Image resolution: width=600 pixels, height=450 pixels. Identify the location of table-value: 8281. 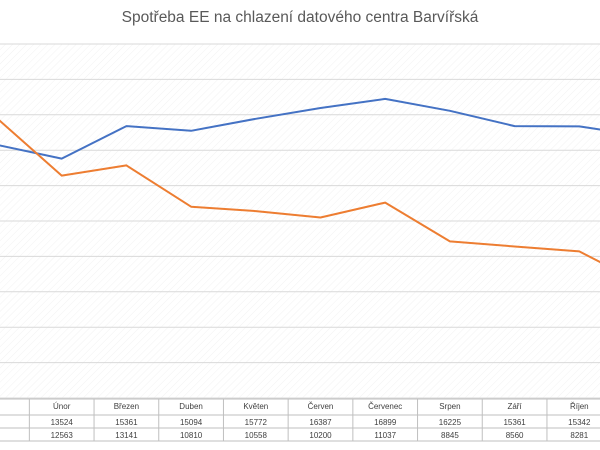
(579, 435).